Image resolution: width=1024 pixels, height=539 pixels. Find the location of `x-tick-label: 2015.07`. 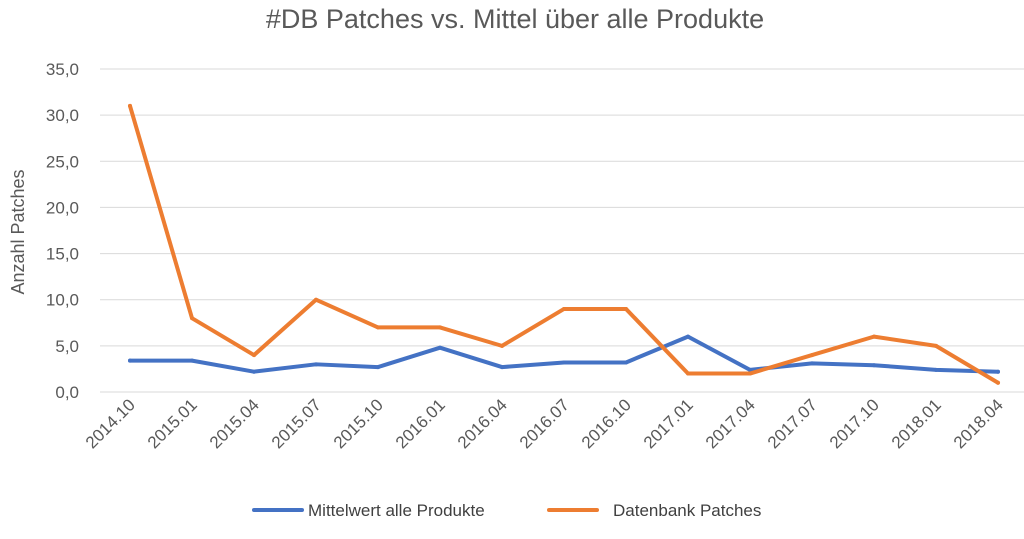

x-tick-label: 2015.07 is located at coordinates (296, 423).